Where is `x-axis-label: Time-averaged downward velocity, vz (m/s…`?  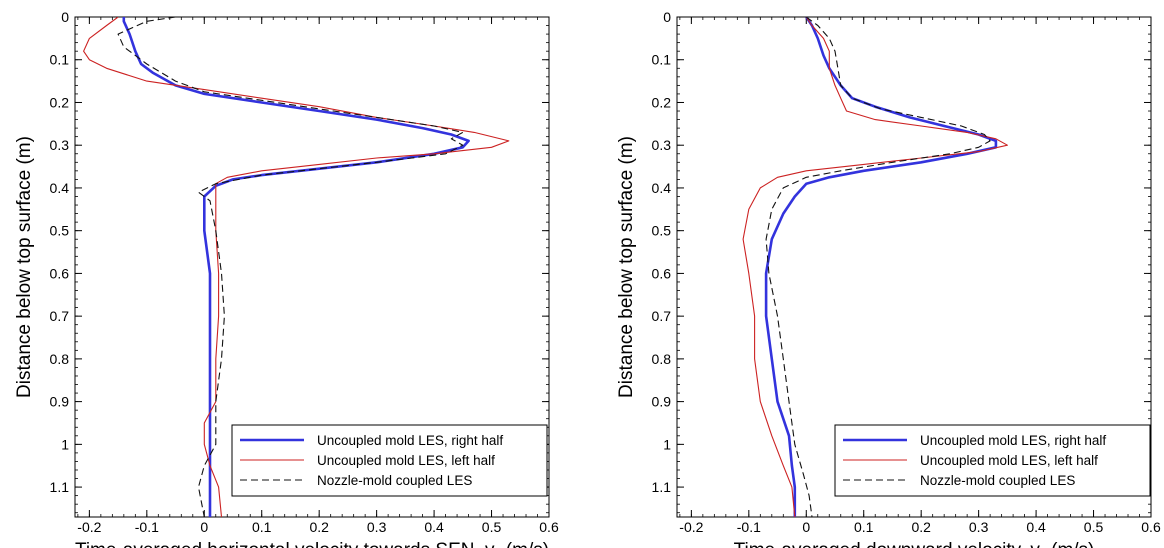 x-axis-label: Time-averaged downward velocity, vz (m/s… is located at coordinates (914, 544).